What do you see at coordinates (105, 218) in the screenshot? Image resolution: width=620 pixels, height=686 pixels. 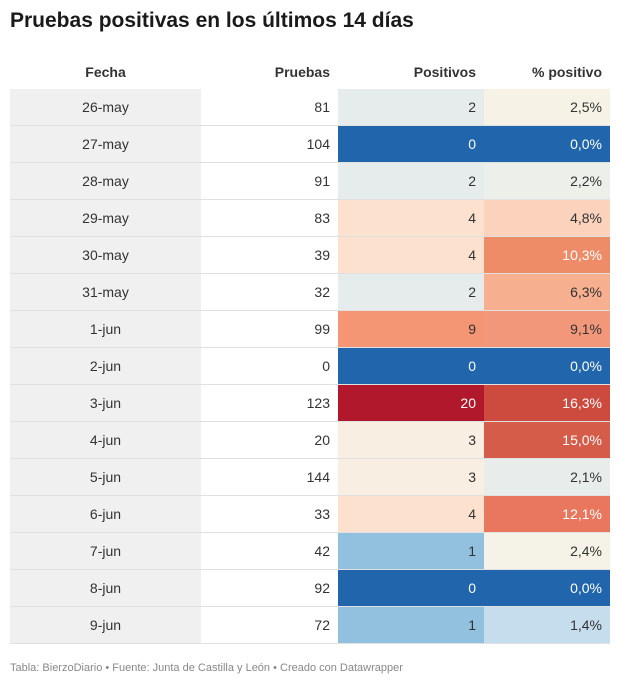 I see `cell-fecha: 29-may` at bounding box center [105, 218].